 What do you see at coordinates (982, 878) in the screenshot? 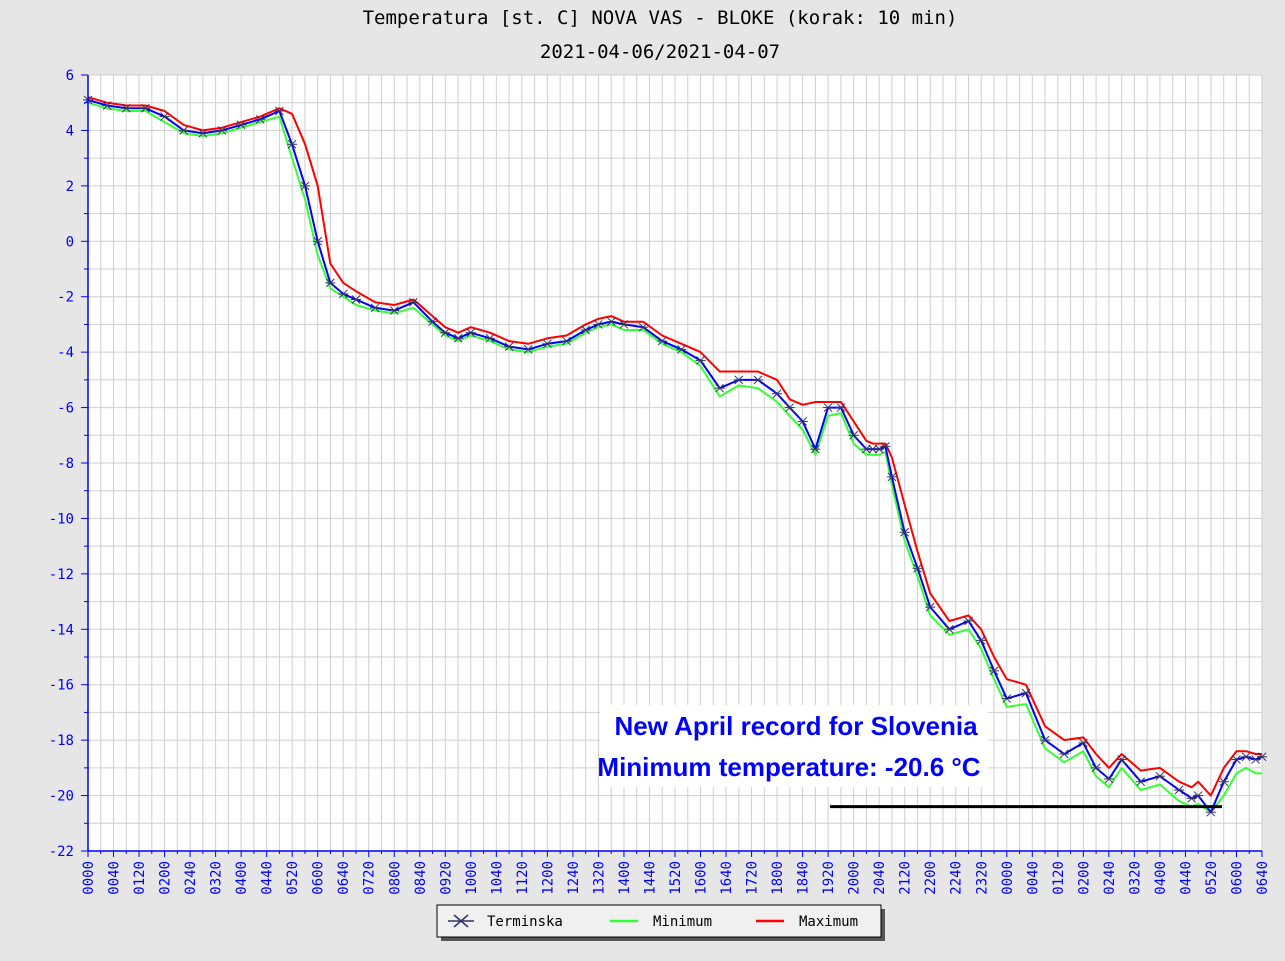
I see `x-tick-label: 2320` at bounding box center [982, 878].